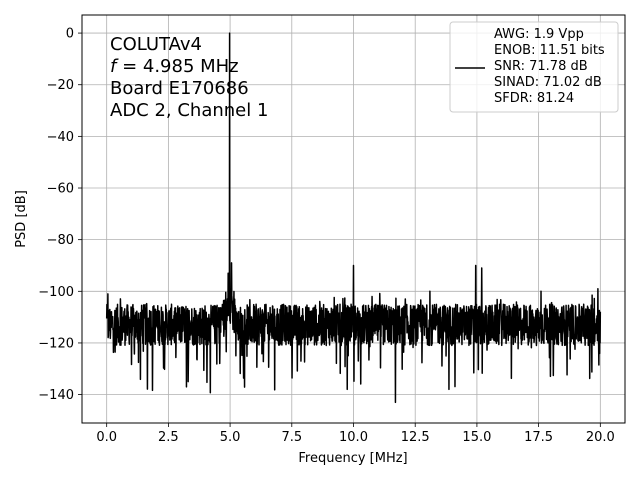 The height and width of the screenshot is (480, 640). Describe the element at coordinates (538, 437) in the screenshot. I see `x-tick-label: 17.5` at that location.